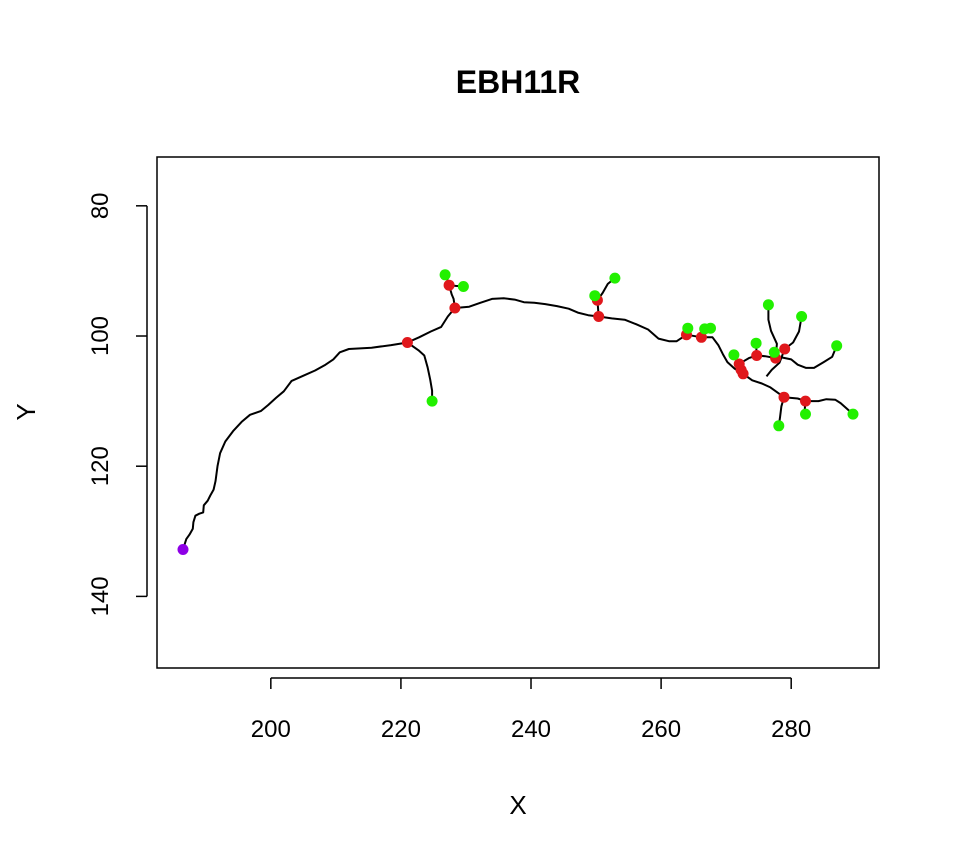  What do you see at coordinates (517, 805) in the screenshot?
I see `x-axis-label: X` at bounding box center [517, 805].